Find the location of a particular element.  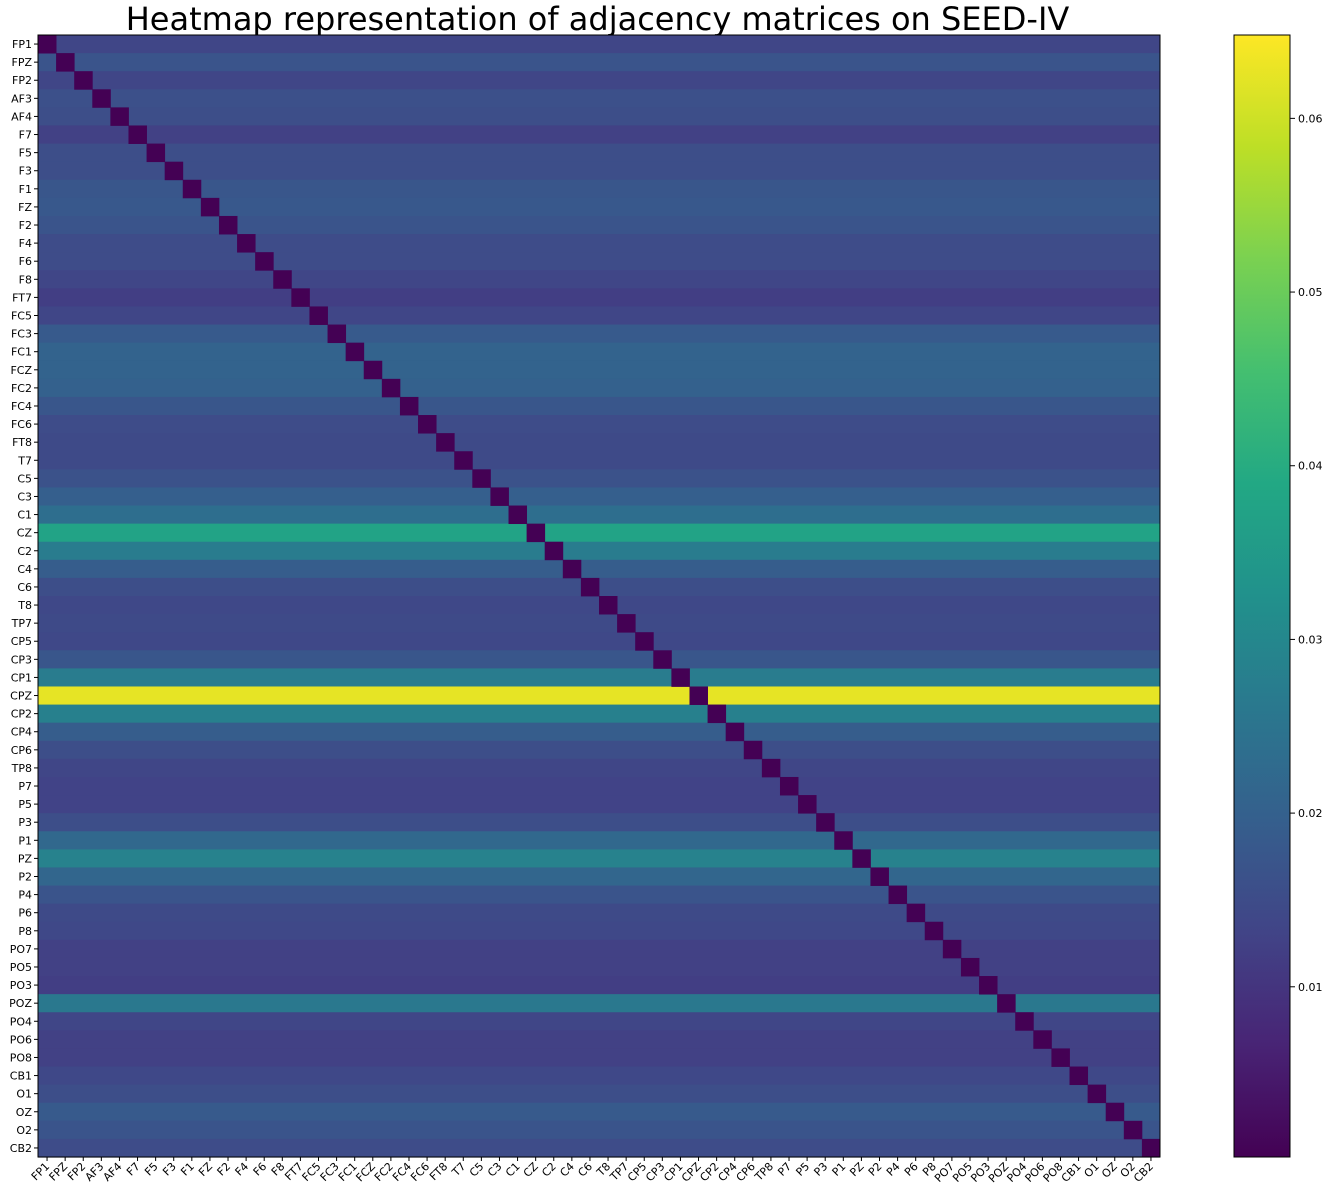

y-tick-label: PO3 is located at coordinates (21, 985).